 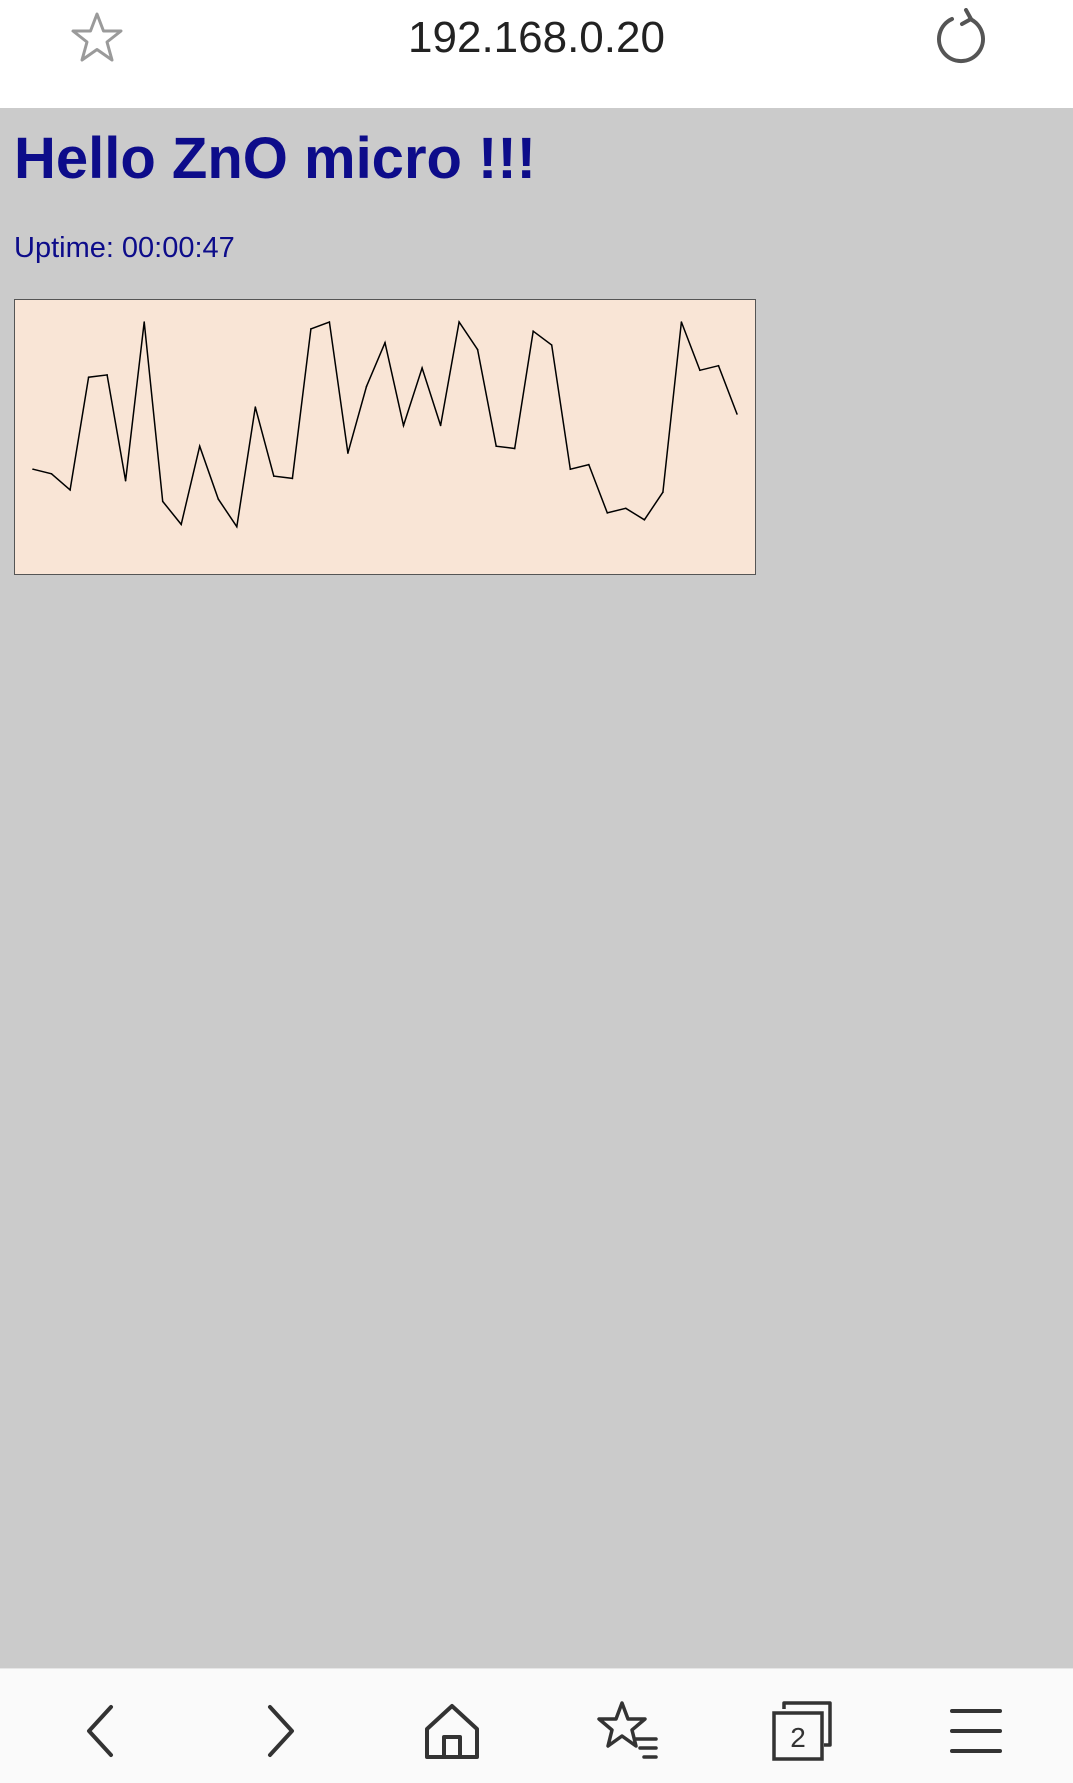 I want to click on menu-icon, so click(x=976, y=1731).